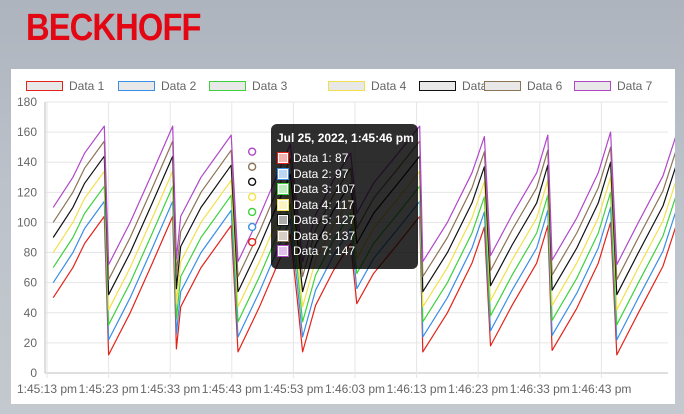 This screenshot has width=684, height=414. What do you see at coordinates (324, 251) in the screenshot?
I see `tooltip-row-label: Data 7: 147` at bounding box center [324, 251].